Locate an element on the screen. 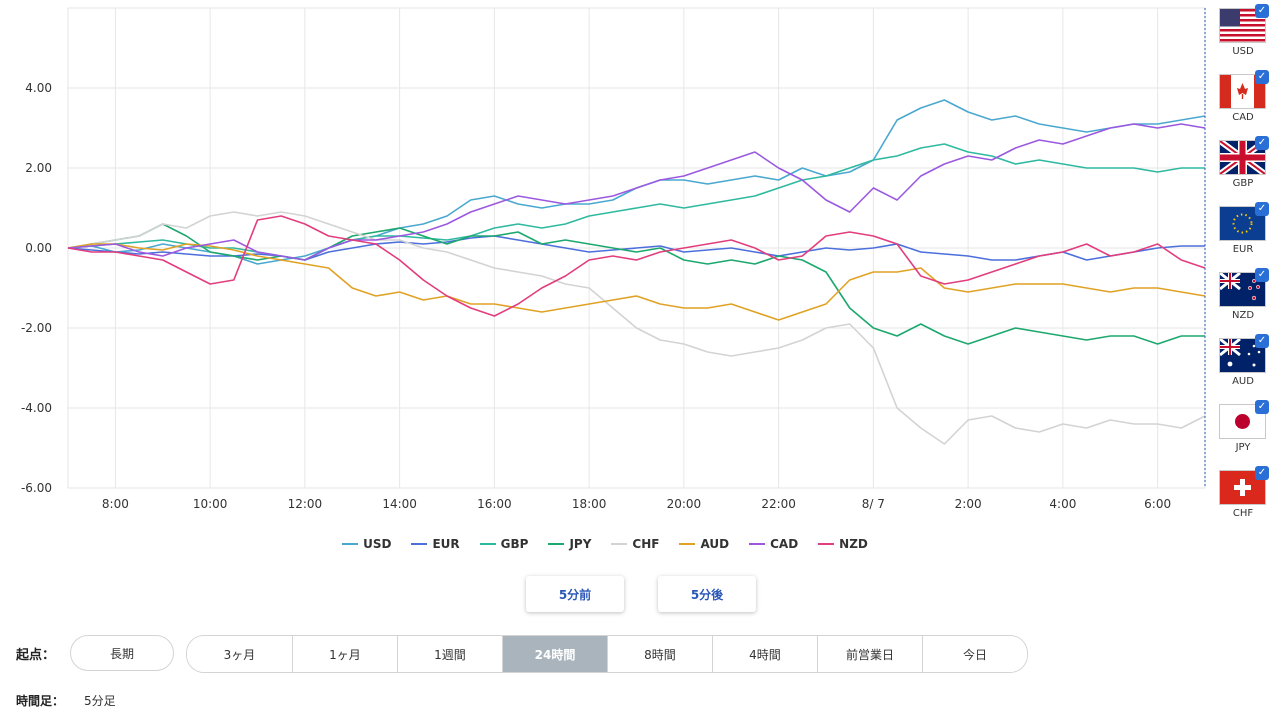  legend-item-usd: USD is located at coordinates (366, 544).